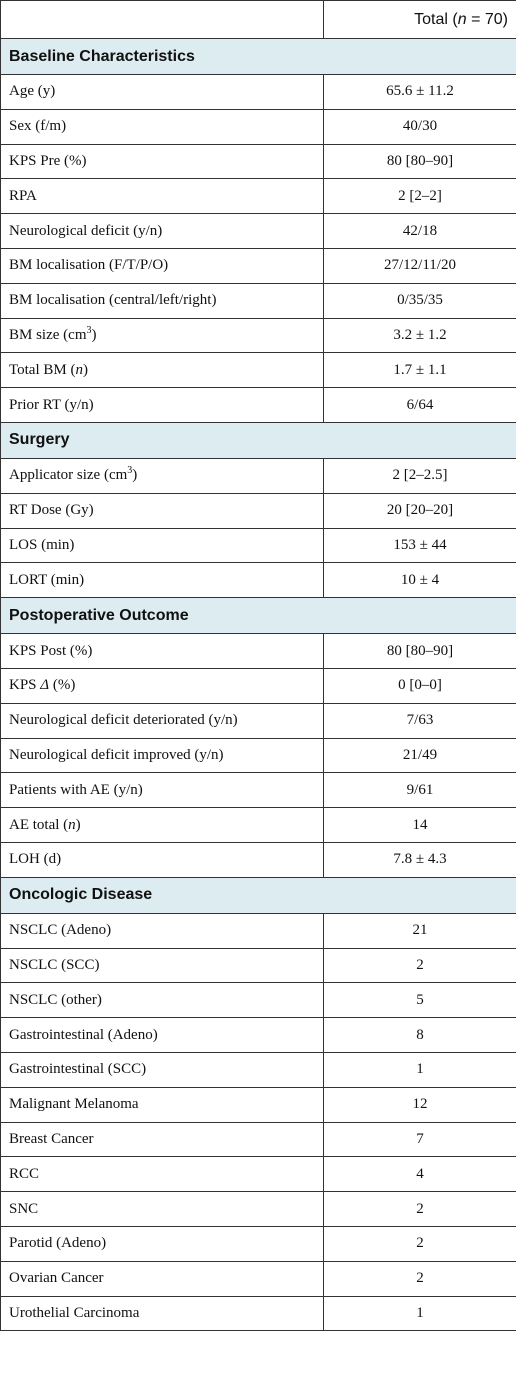  Describe the element at coordinates (419, 1000) in the screenshot. I see `row-value-cell: 5` at that location.